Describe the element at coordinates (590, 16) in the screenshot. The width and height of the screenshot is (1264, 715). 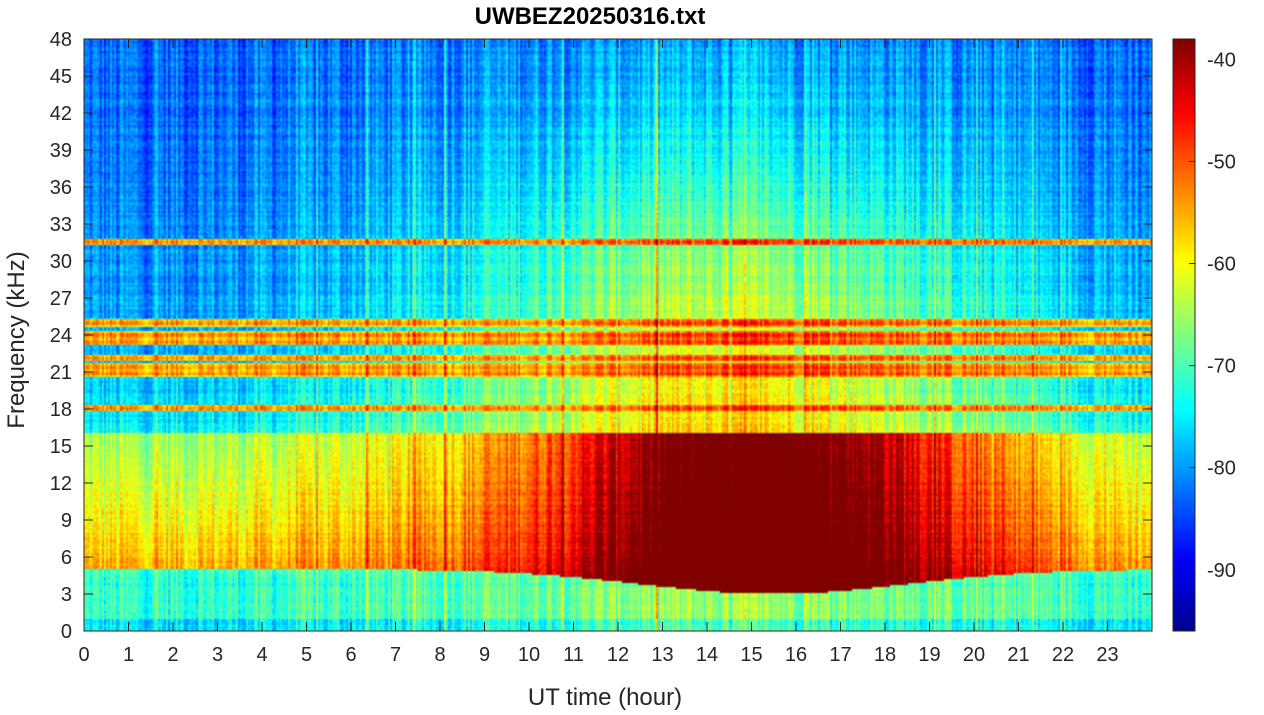
I see `chart-title: UWBEZ20250316.txt` at that location.